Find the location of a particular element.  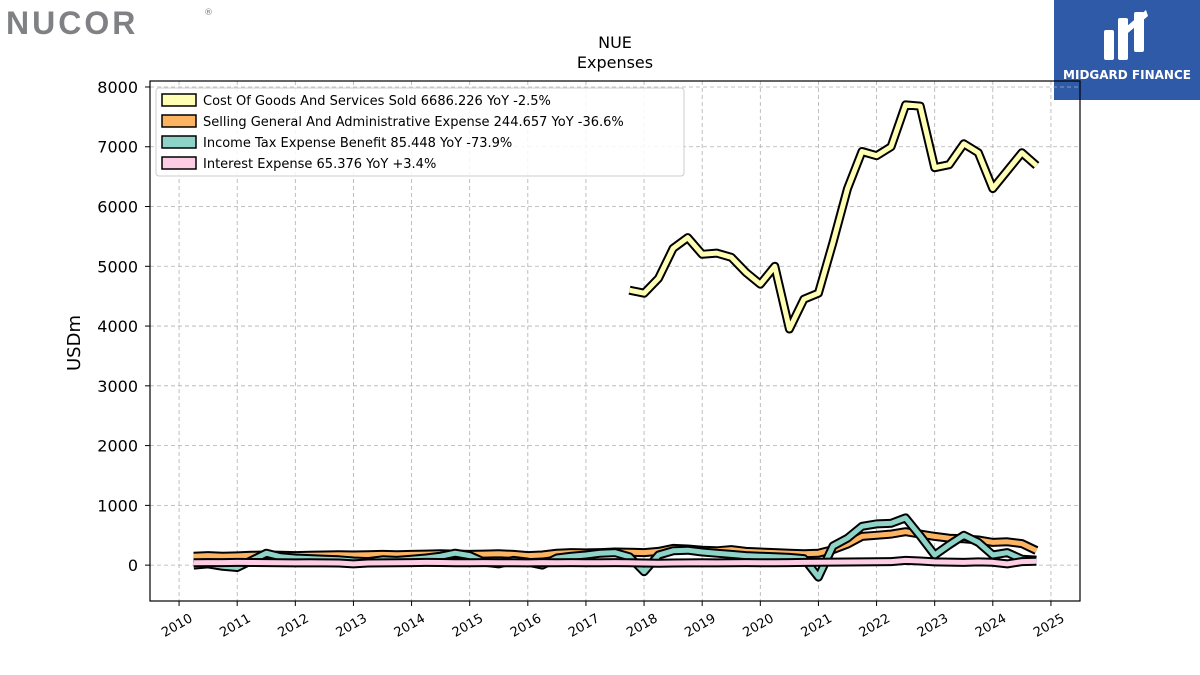

nucor-logo-text: NUCOR is located at coordinates (72, 21).